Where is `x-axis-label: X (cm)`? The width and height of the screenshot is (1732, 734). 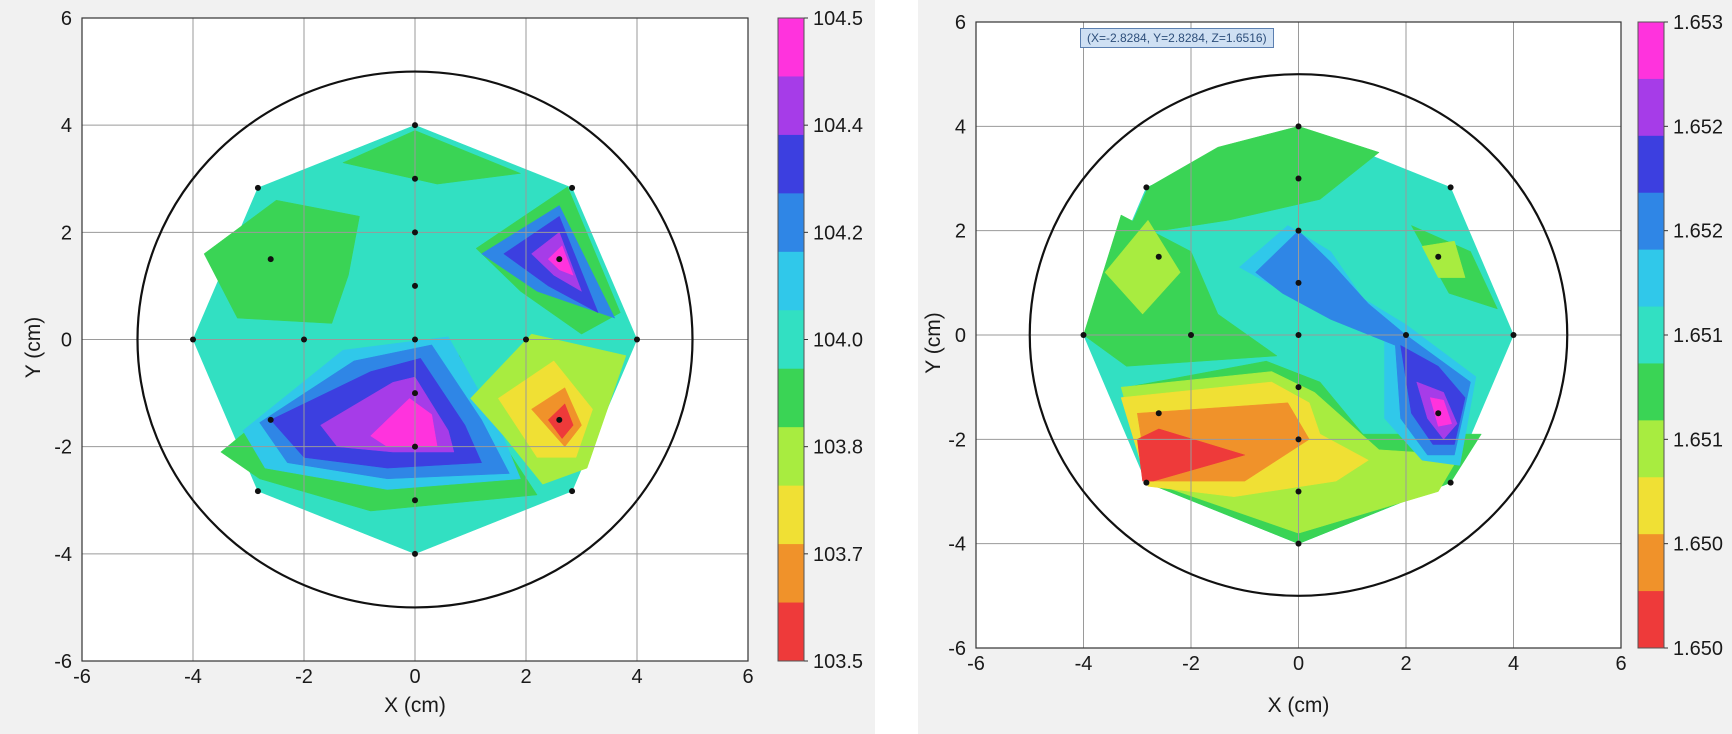 x-axis-label: X (cm) is located at coordinates (1299, 705).